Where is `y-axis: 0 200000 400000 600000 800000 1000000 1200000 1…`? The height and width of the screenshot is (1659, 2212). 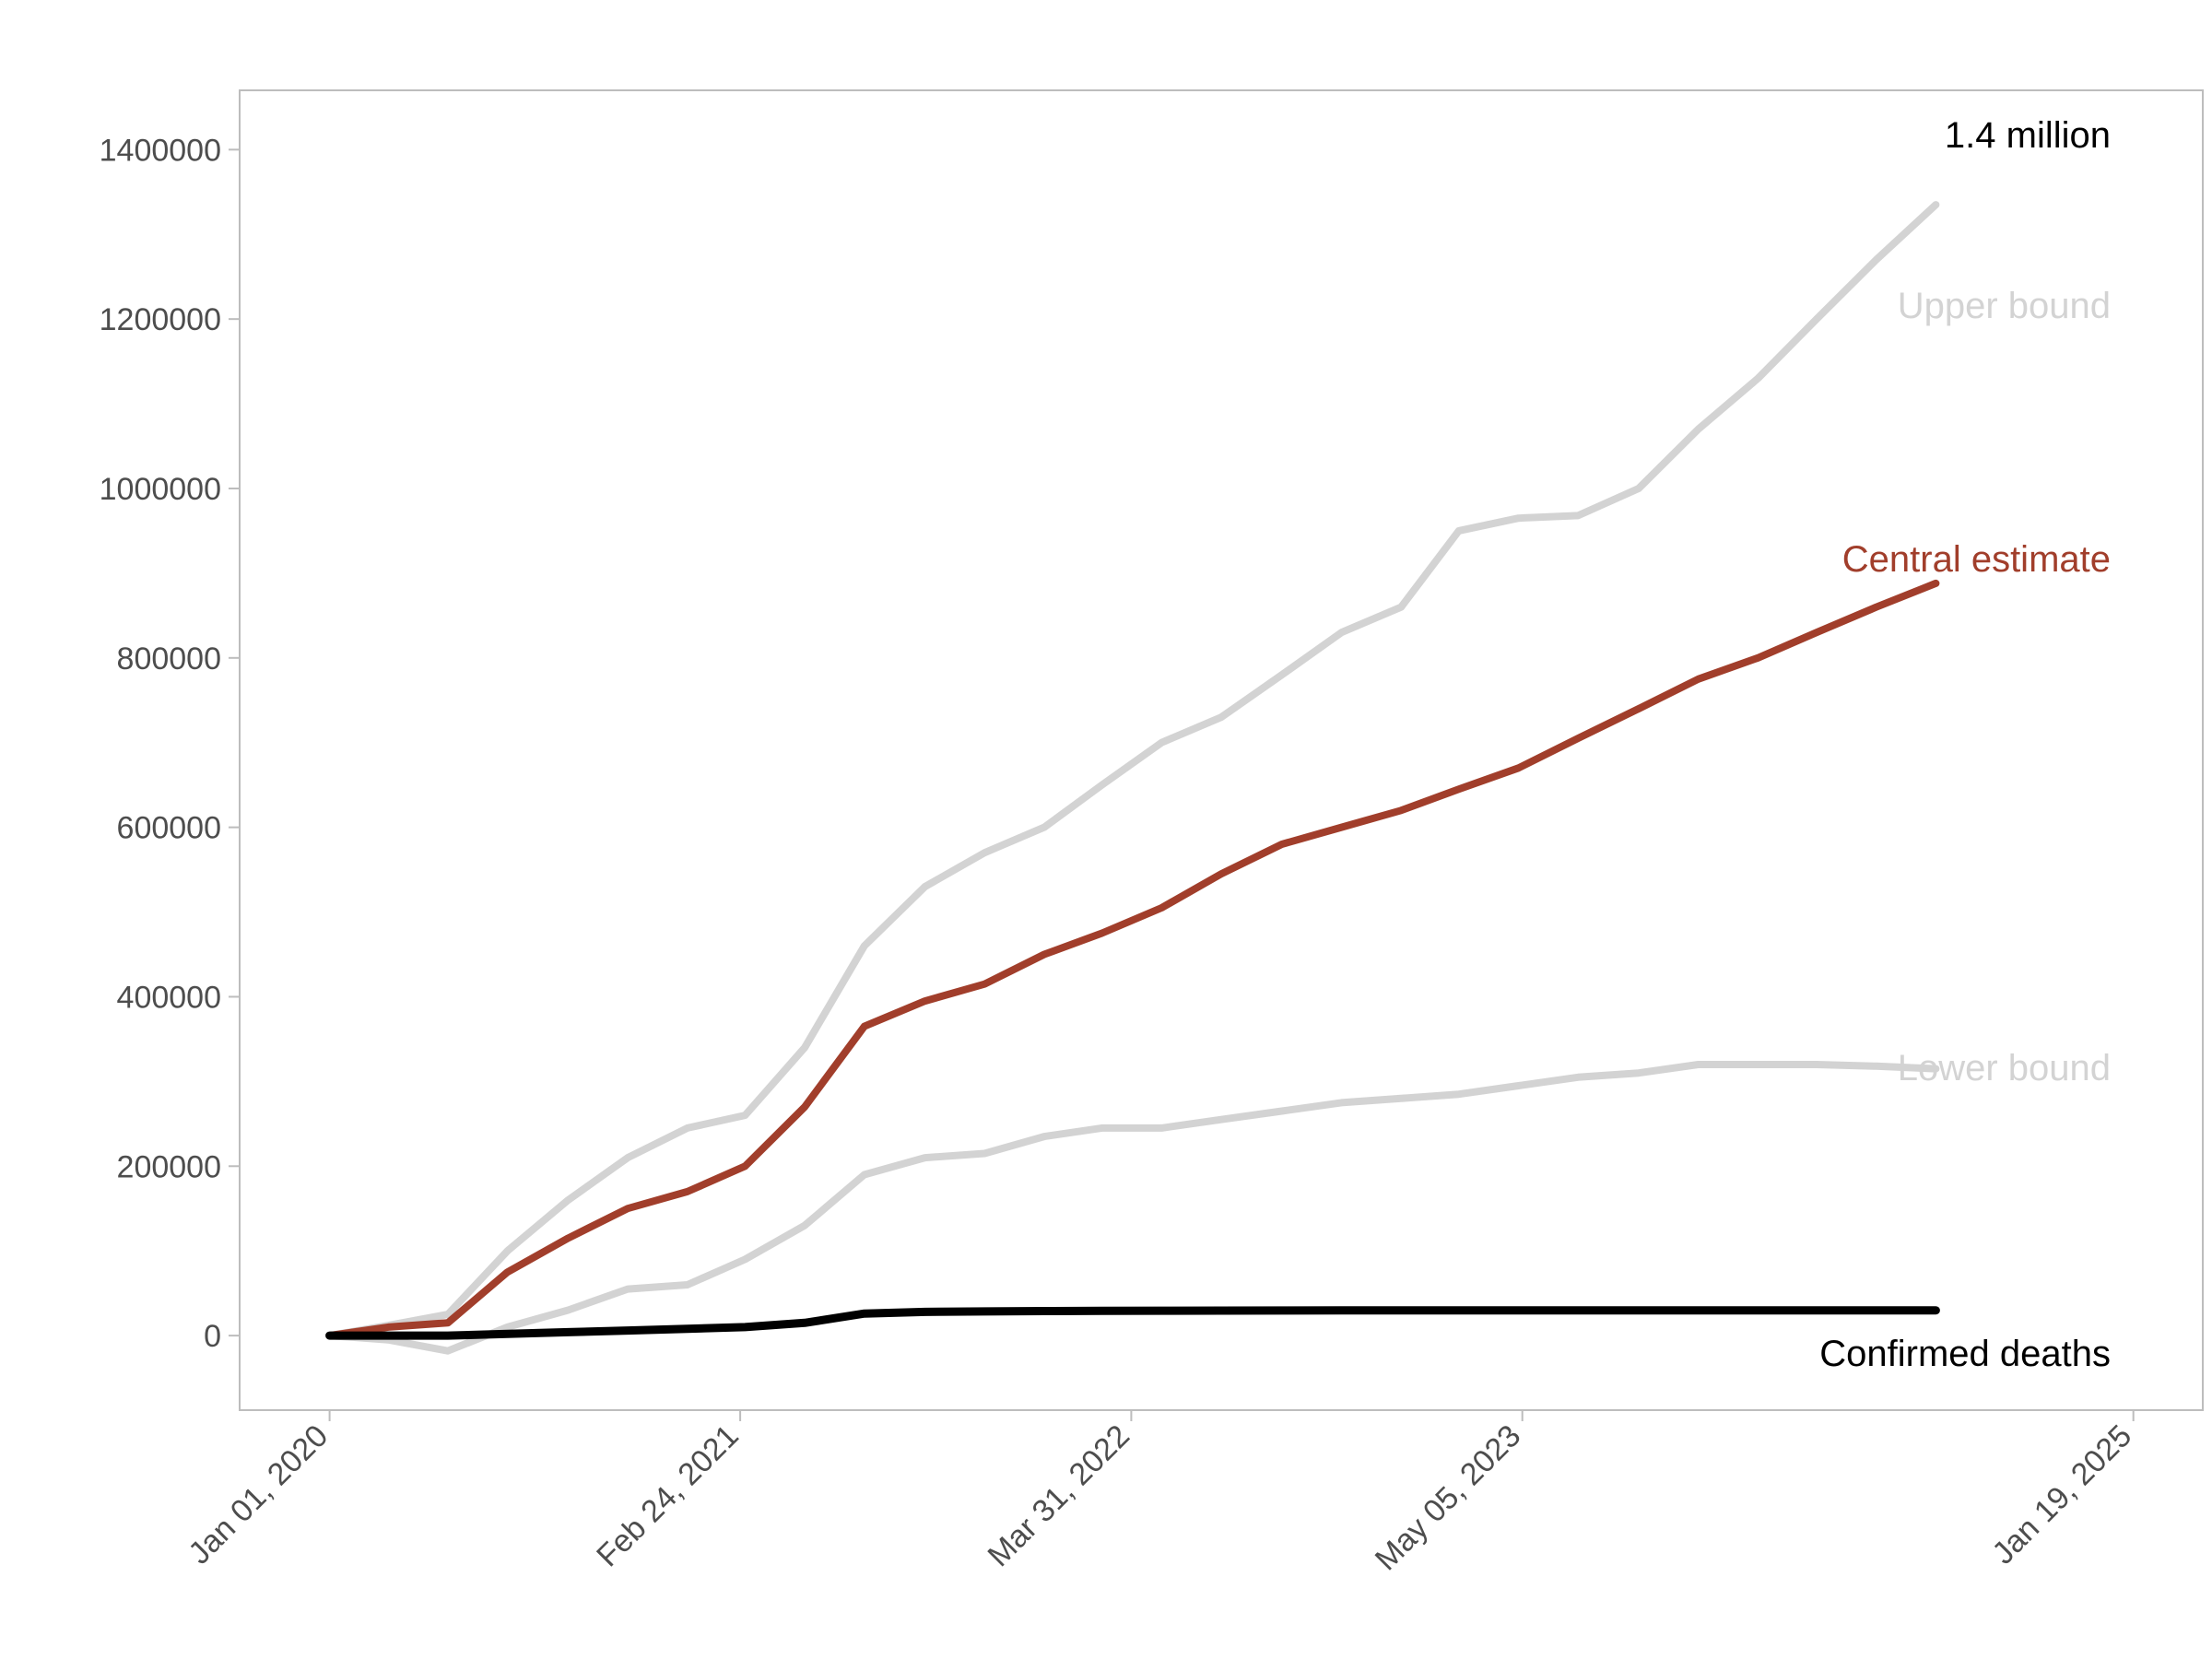 y-axis: 0 200000 400000 600000 800000 1000000 1200000 1… is located at coordinates (170, 743).